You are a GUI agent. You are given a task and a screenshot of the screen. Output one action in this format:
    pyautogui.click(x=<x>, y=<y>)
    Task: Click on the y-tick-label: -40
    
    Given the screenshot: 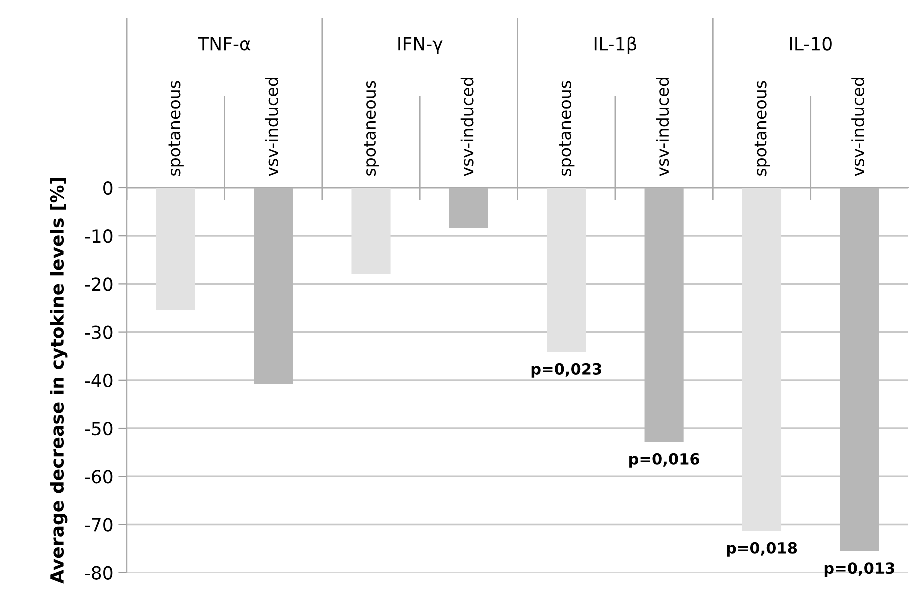 What is the action you would take?
    pyautogui.click(x=99, y=381)
    